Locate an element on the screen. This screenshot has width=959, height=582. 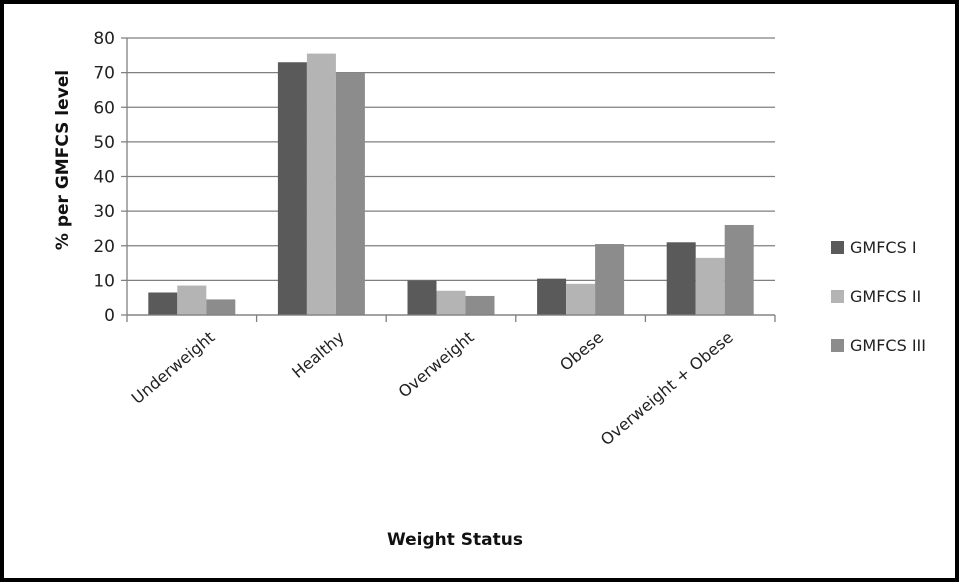
x-axis-title: Weight Status is located at coordinates (455, 540).